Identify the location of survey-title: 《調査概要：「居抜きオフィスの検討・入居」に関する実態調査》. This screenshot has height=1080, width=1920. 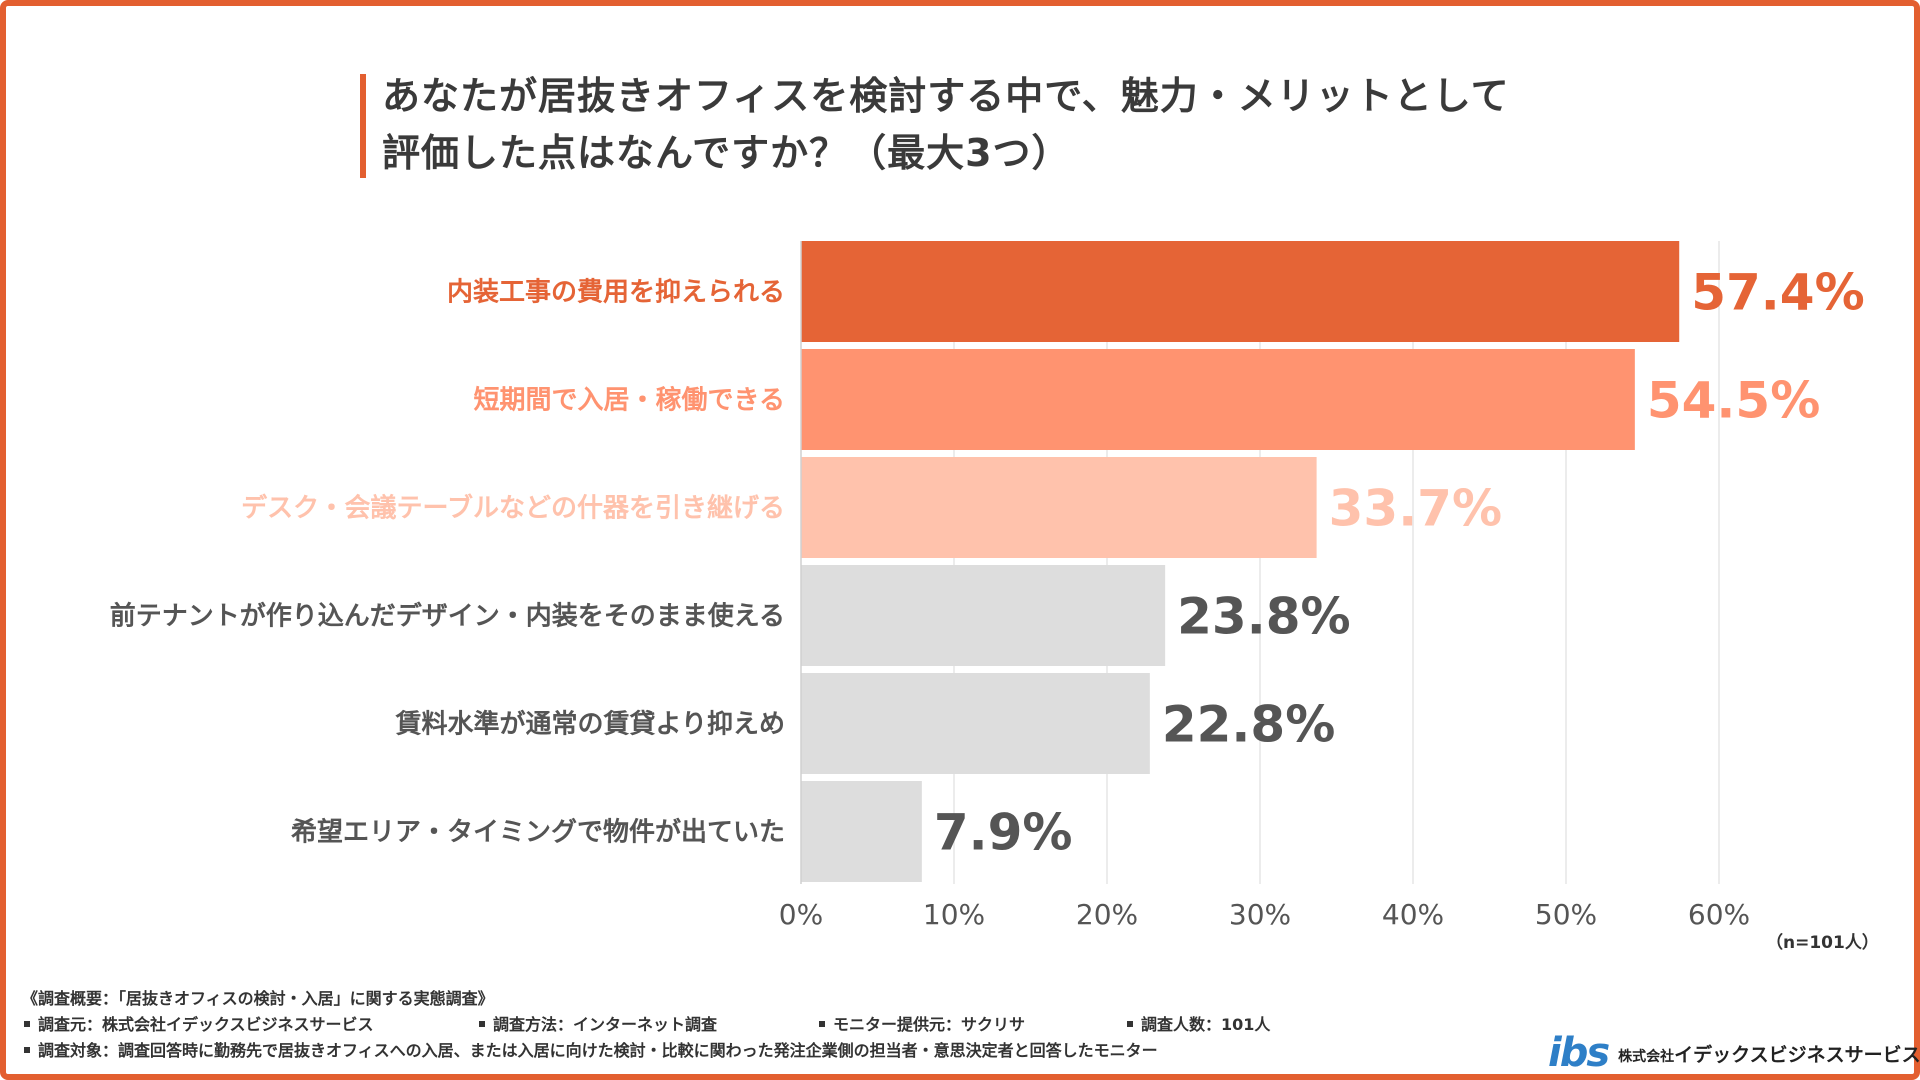
(258, 998).